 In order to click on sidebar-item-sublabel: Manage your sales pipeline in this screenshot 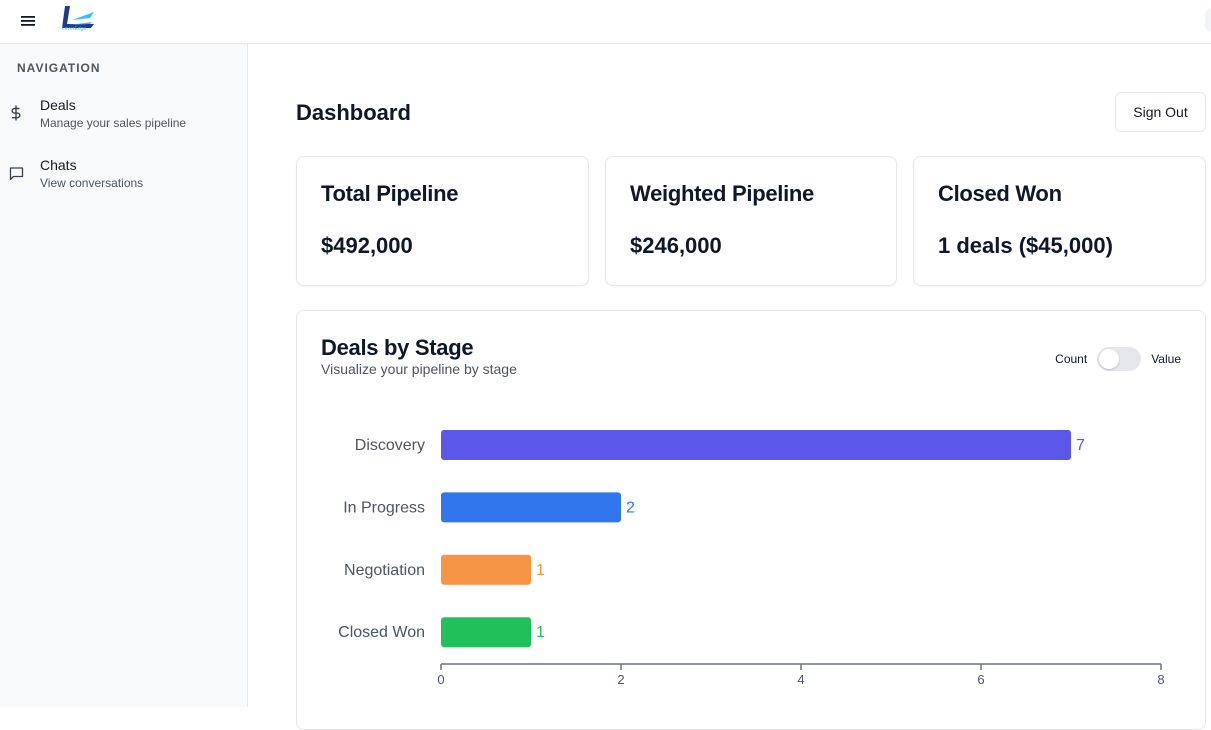, I will do `click(113, 123)`.